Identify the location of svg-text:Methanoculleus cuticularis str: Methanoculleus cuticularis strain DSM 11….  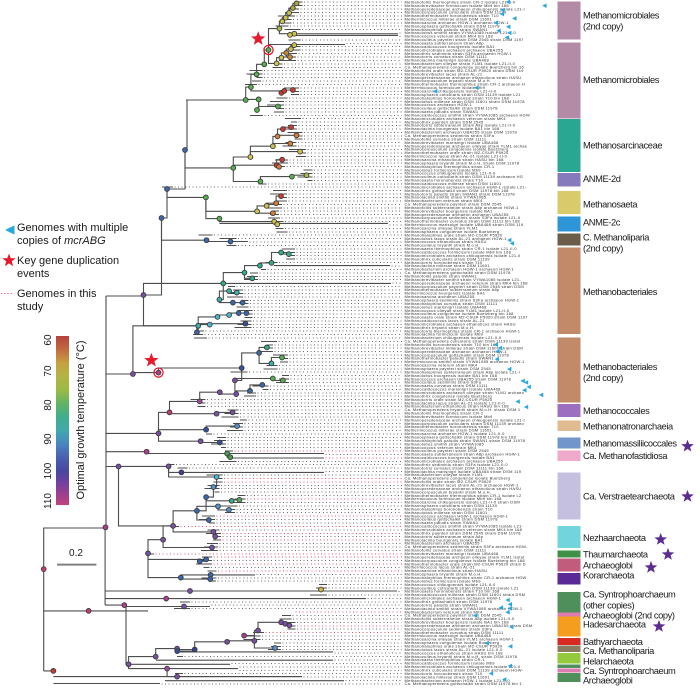
(462, 587).